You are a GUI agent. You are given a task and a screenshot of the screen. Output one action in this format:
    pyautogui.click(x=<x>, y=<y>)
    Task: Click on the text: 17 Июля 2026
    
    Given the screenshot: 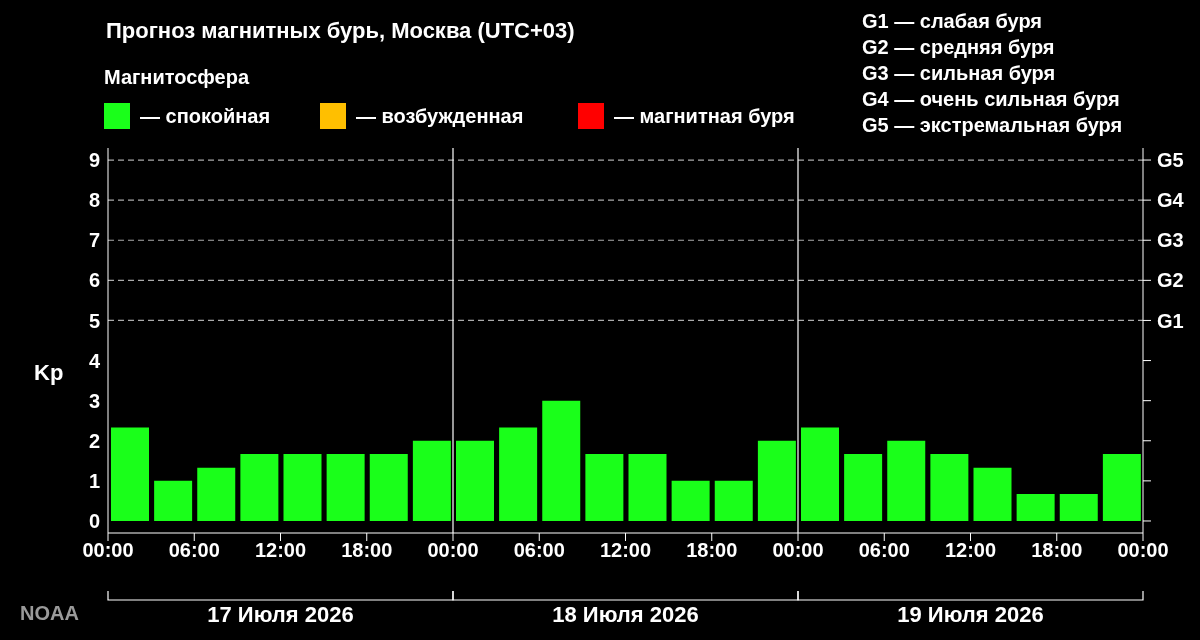 What is the action you would take?
    pyautogui.click(x=280, y=614)
    